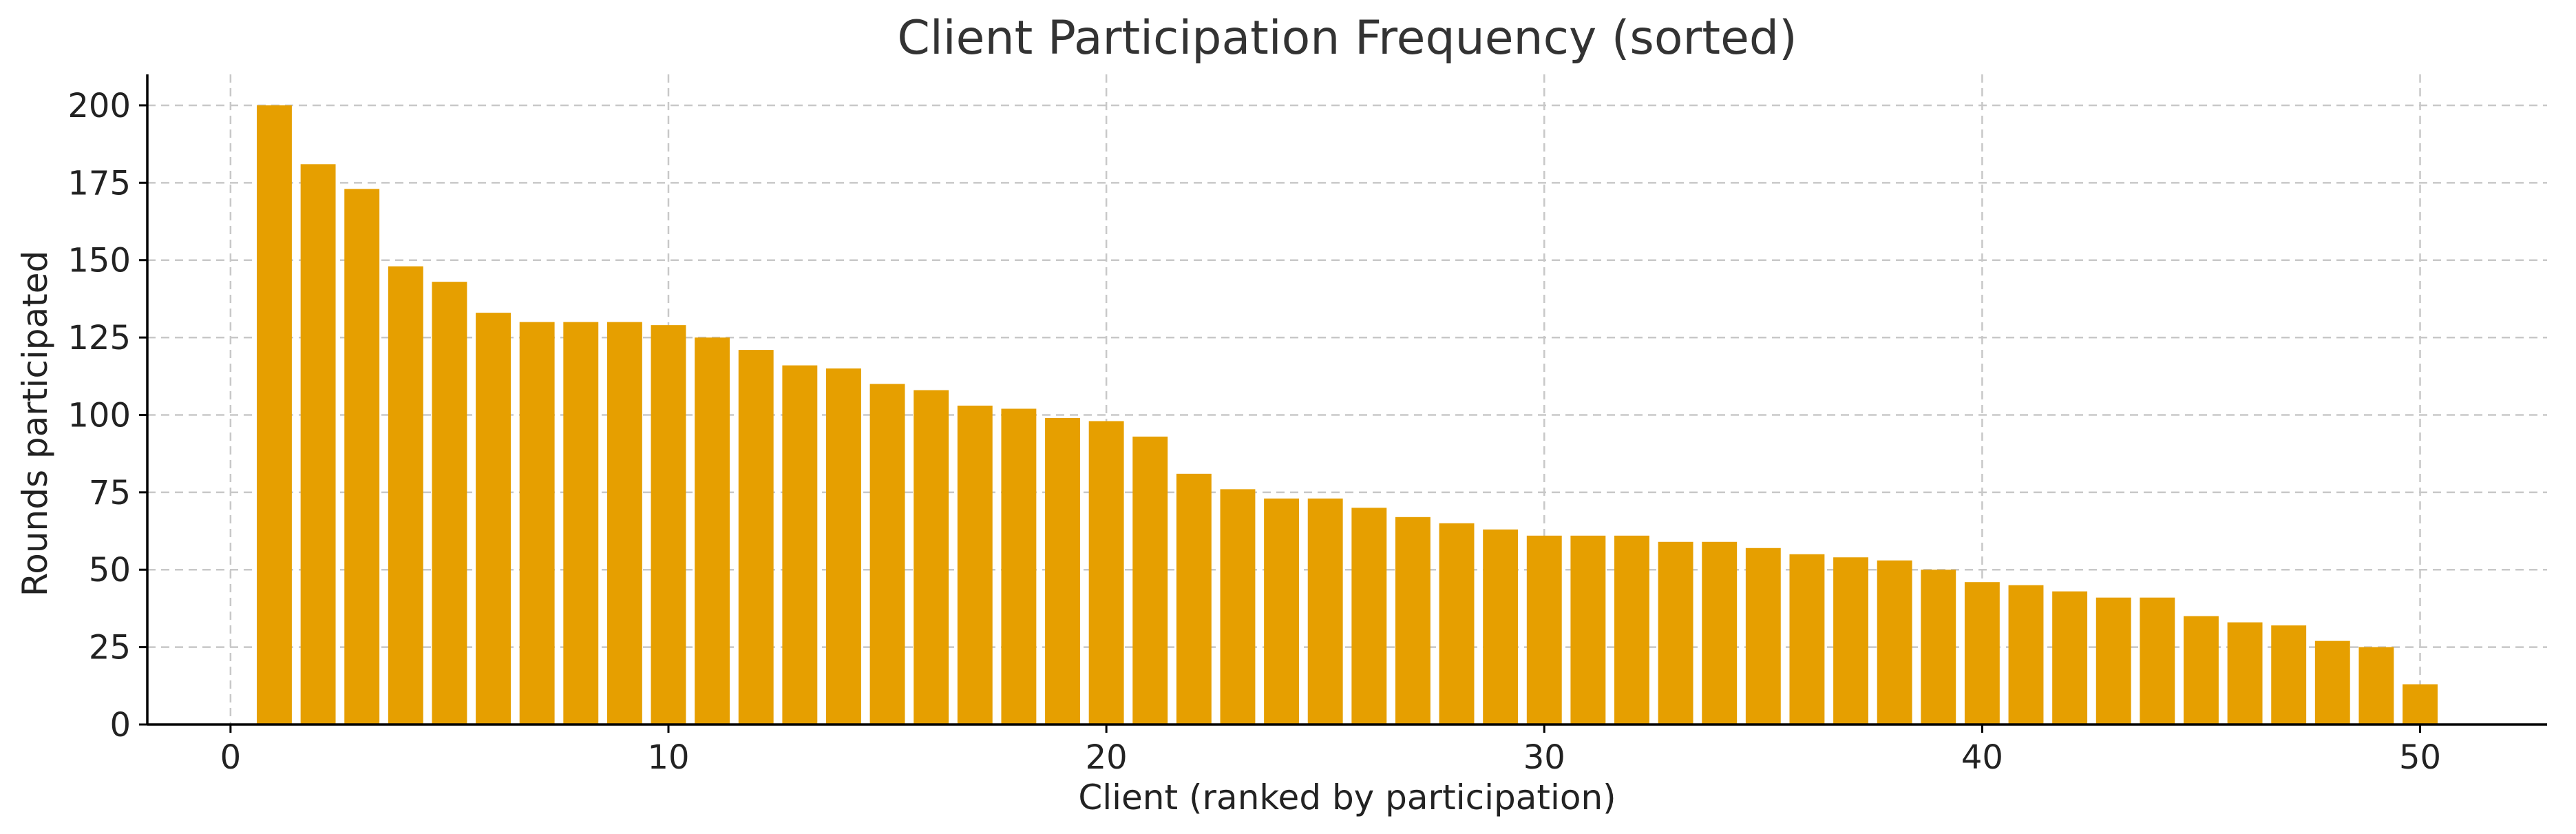 This screenshot has height=834, width=2576. I want to click on y-tick-label: 125, so click(99, 338).